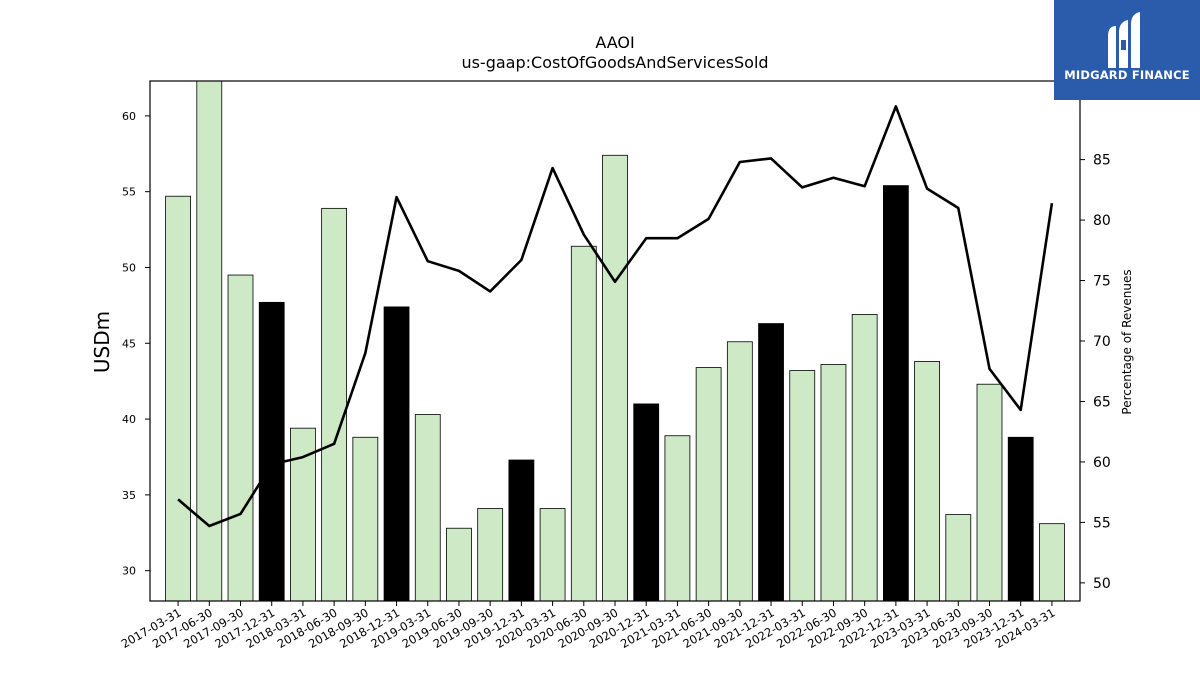  What do you see at coordinates (1102, 221) in the screenshot?
I see `y2-tick-label-80: 80` at bounding box center [1102, 221].